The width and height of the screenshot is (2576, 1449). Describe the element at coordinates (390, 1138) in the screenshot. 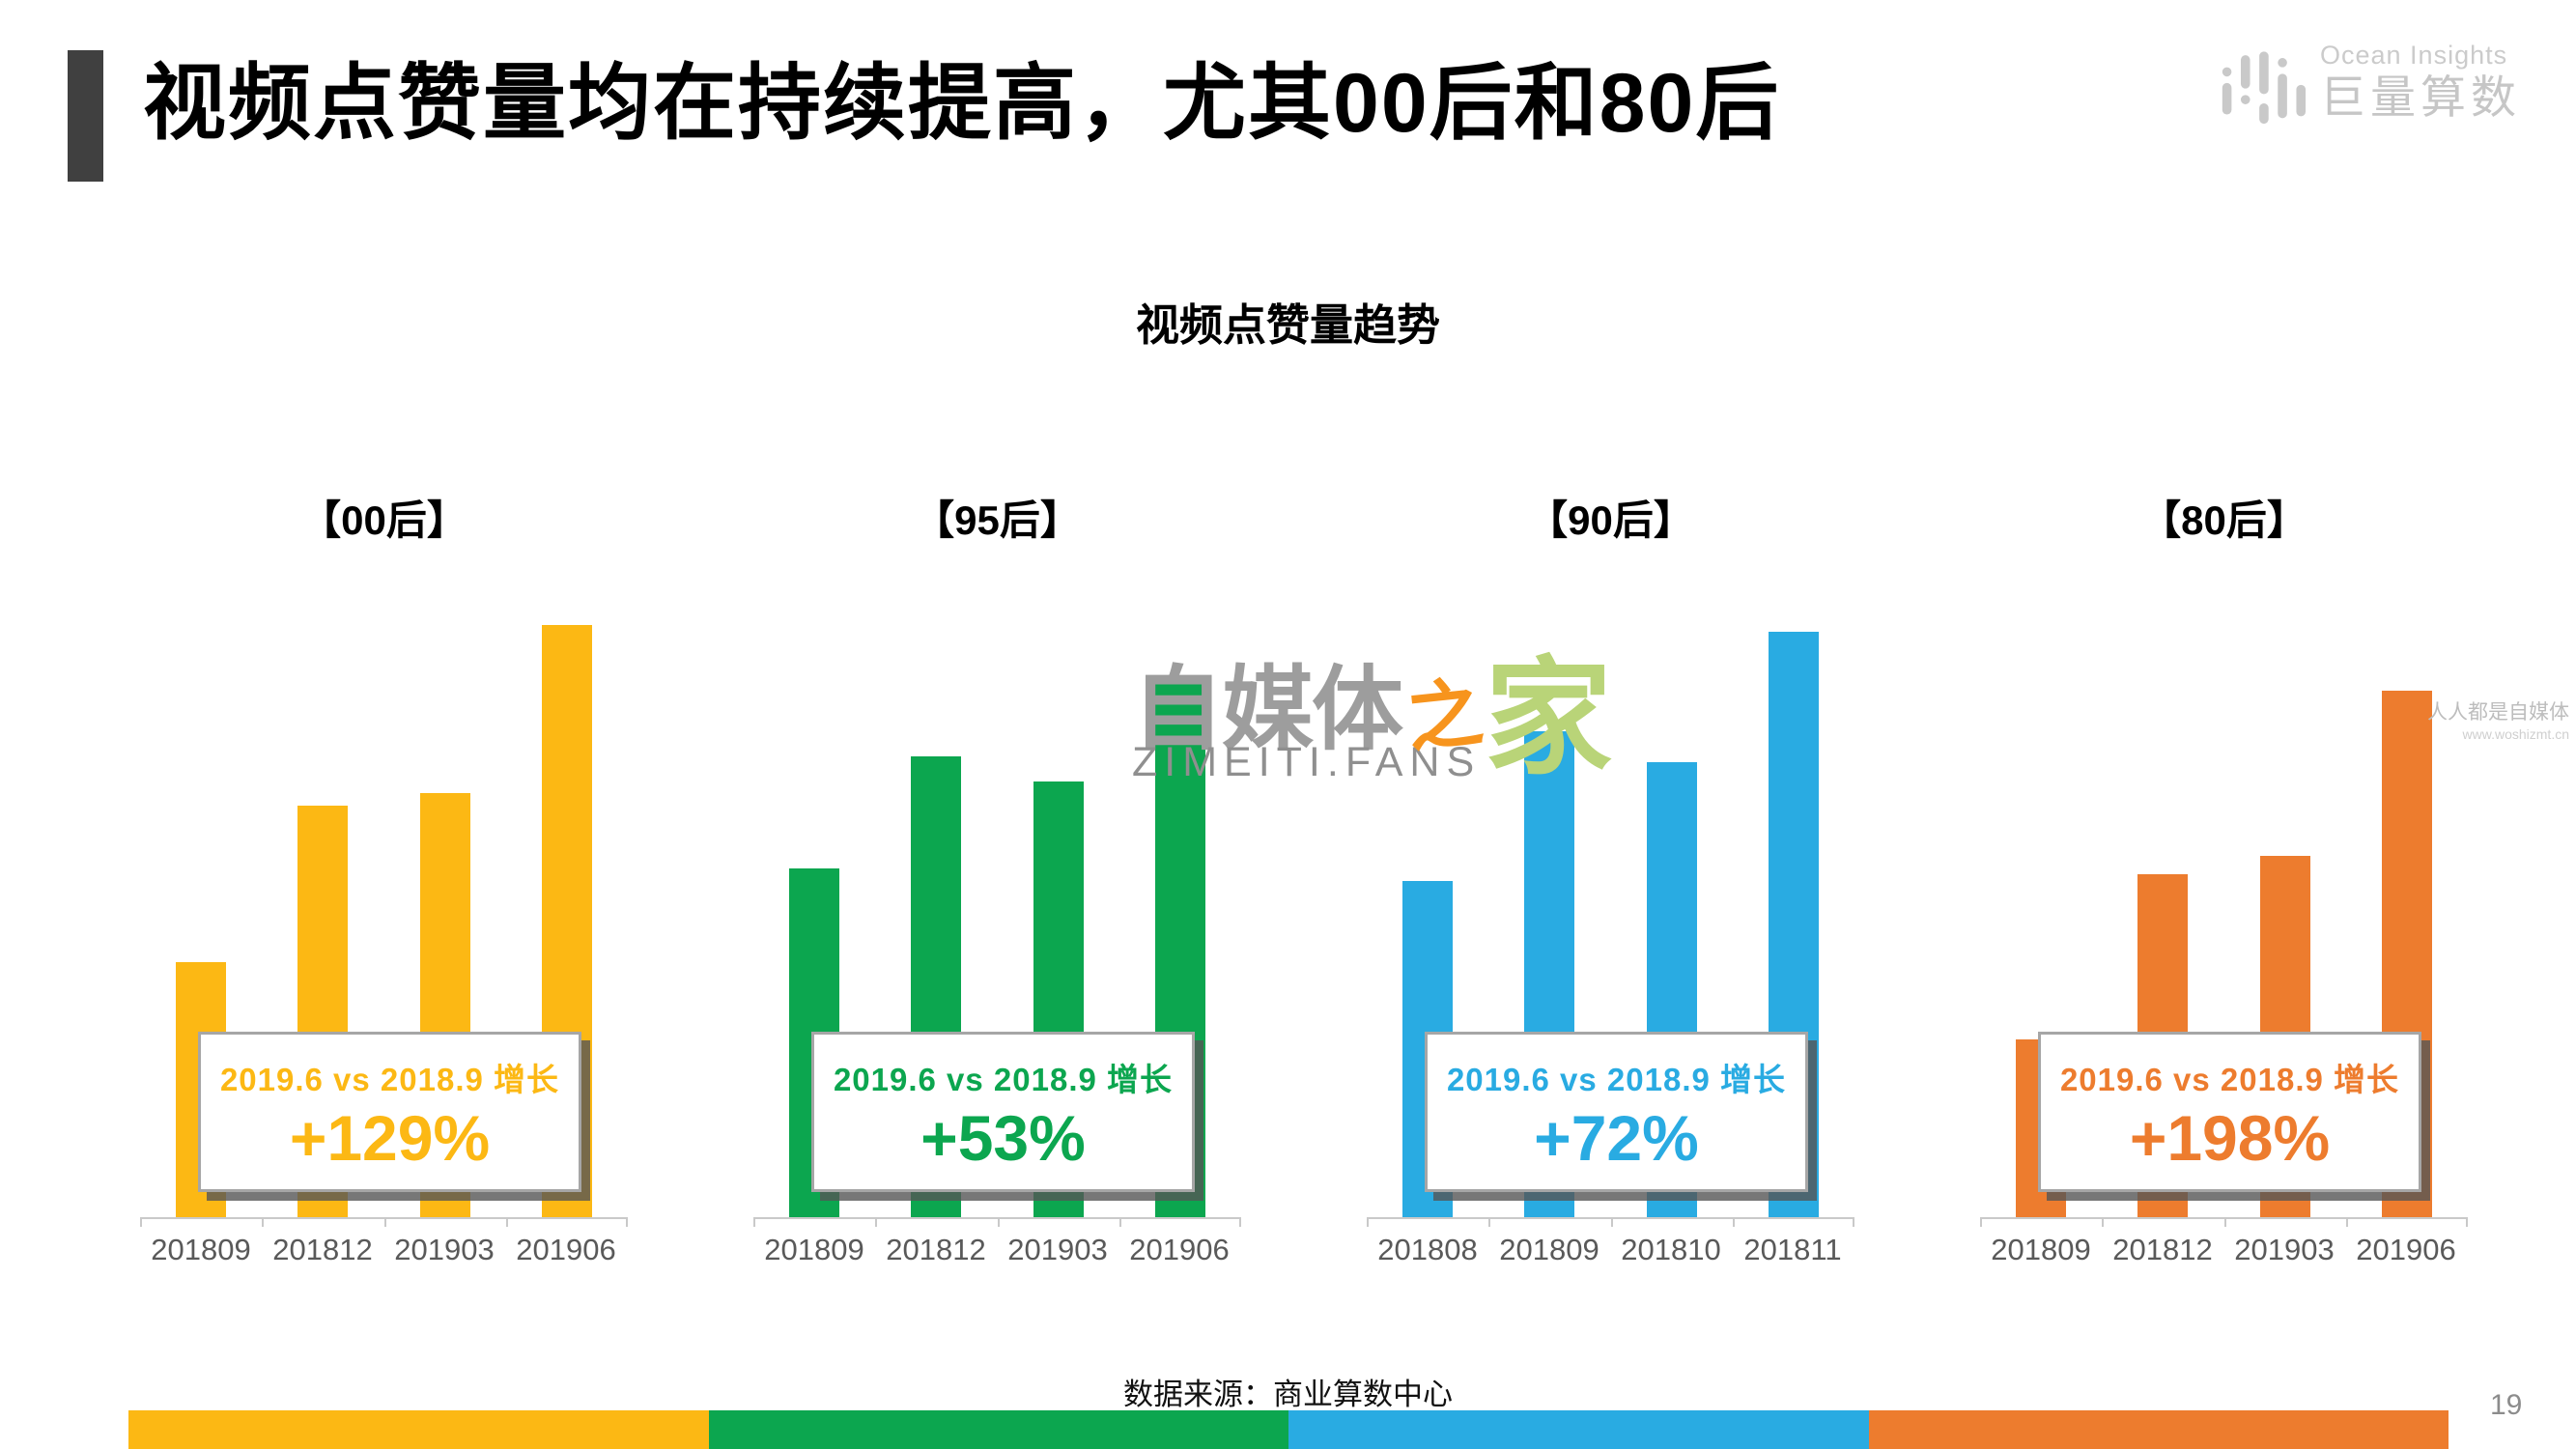

I see `growth-value: +129%` at that location.